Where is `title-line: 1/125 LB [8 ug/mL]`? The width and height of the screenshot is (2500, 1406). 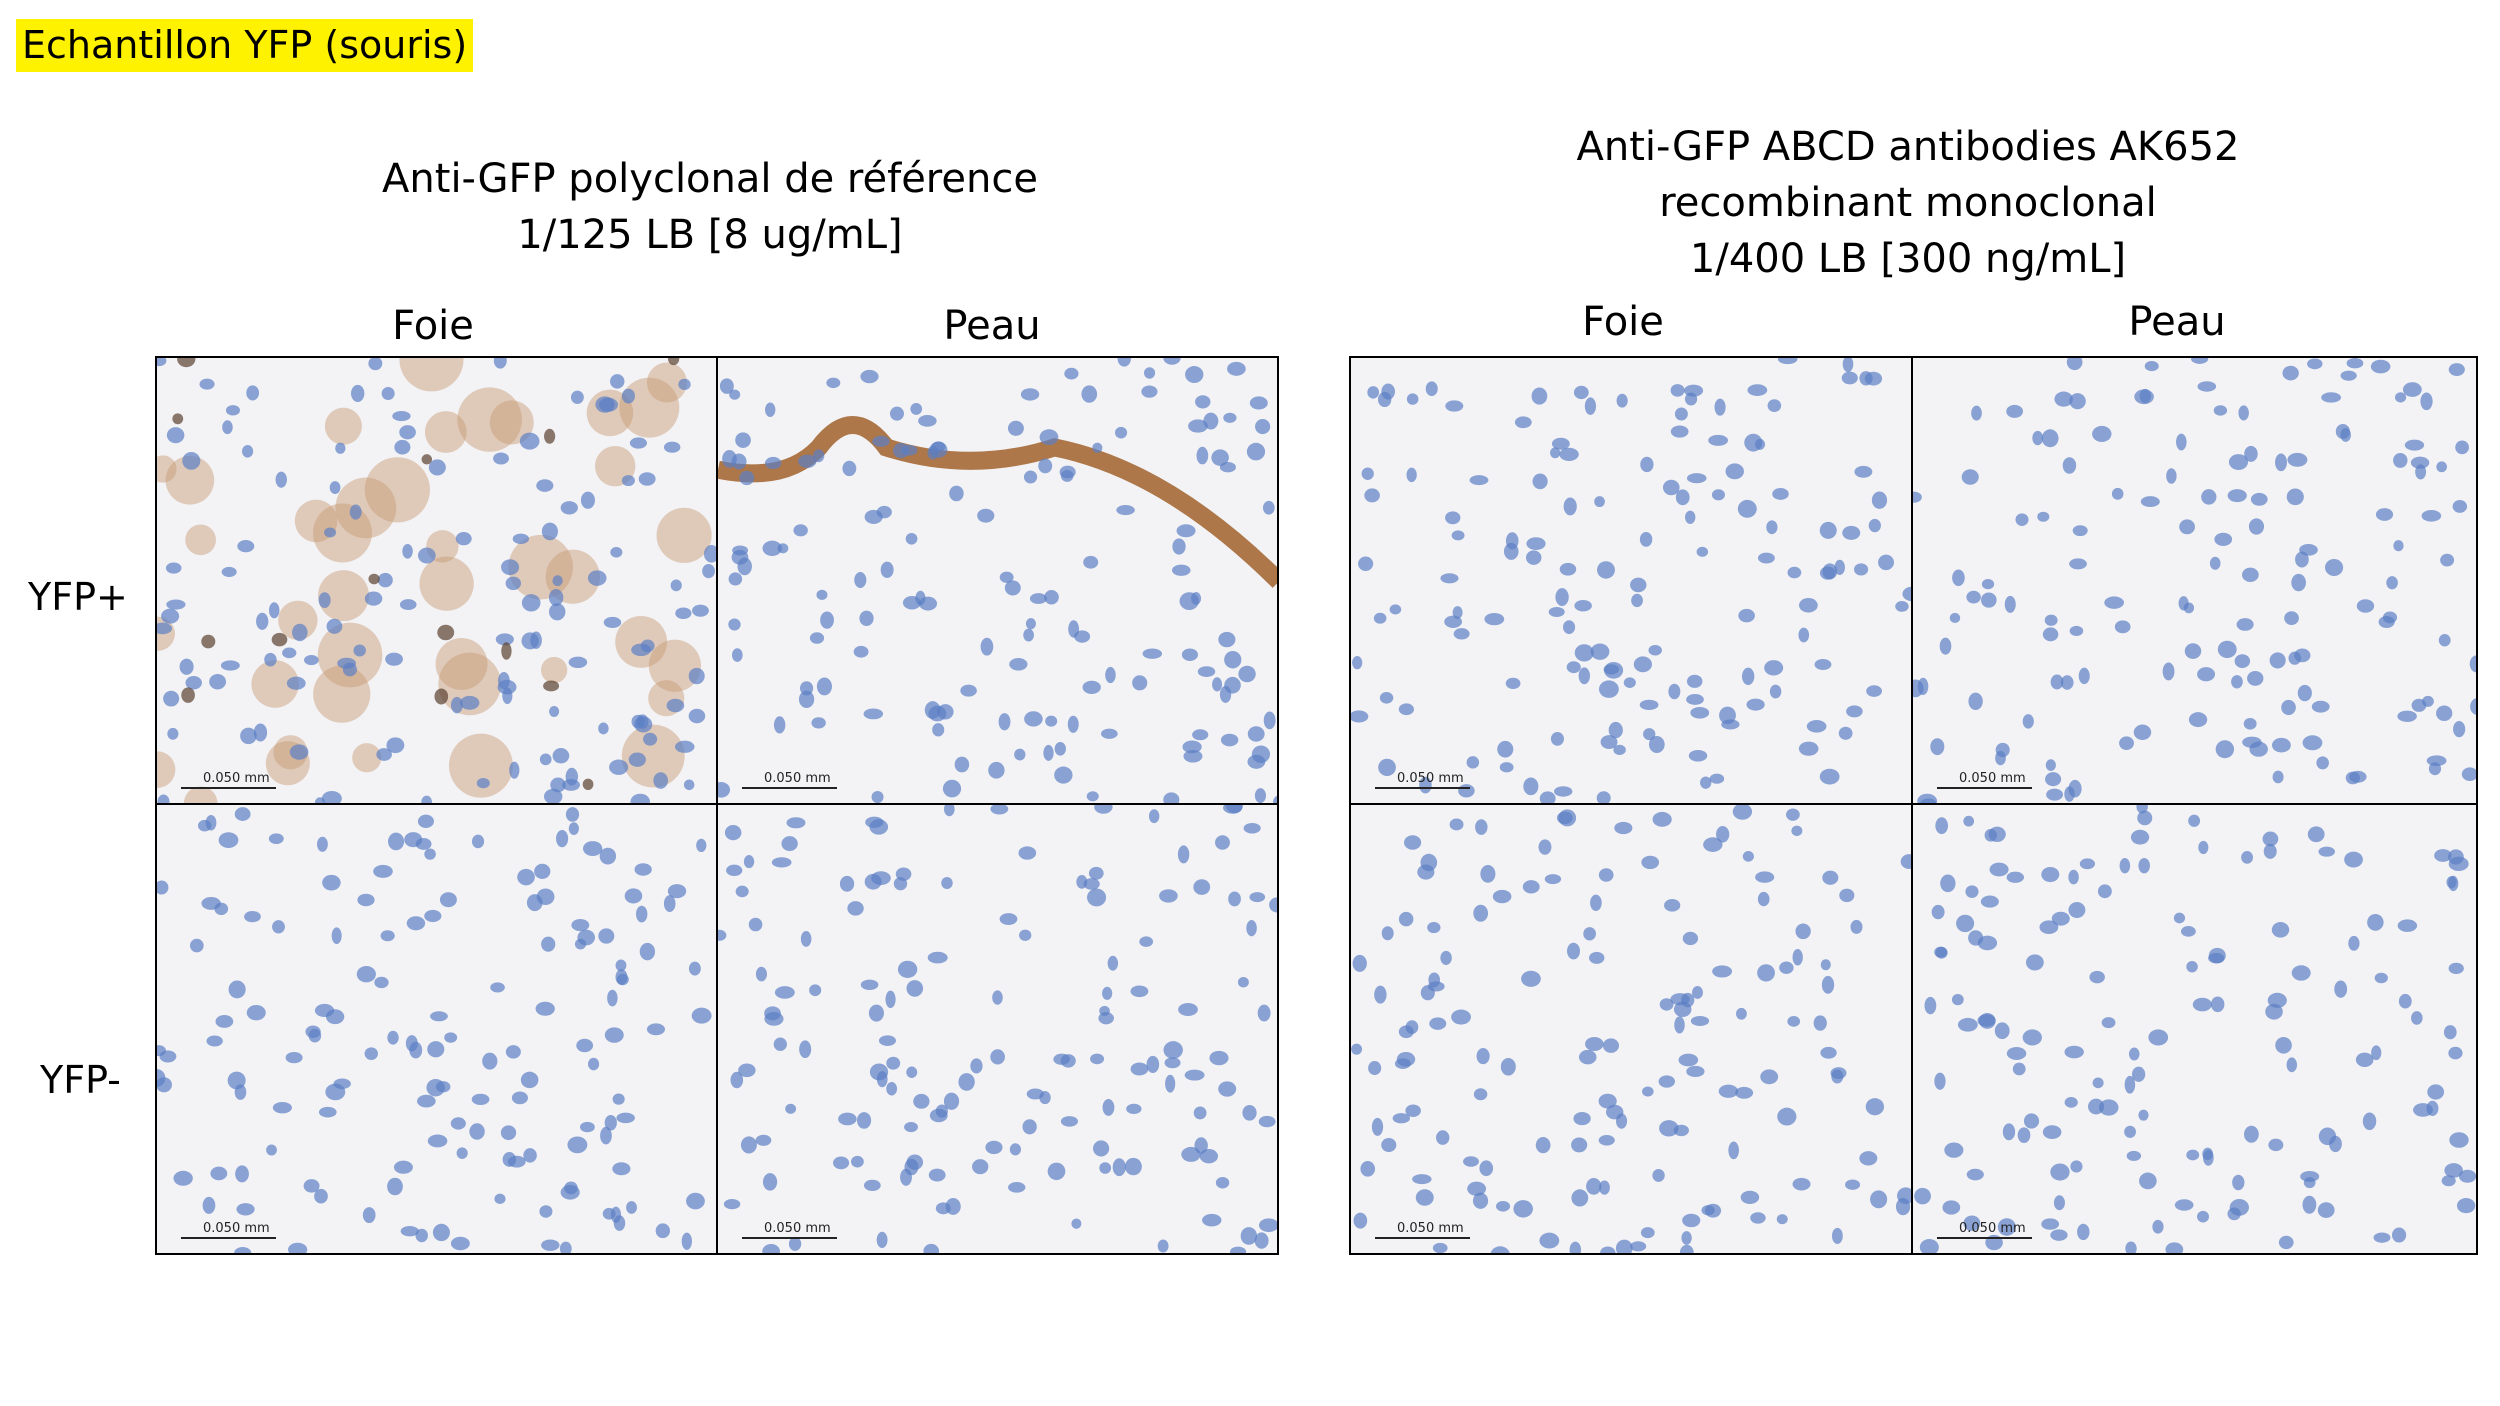
title-line: 1/125 LB [8 ug/mL] is located at coordinates (710, 235).